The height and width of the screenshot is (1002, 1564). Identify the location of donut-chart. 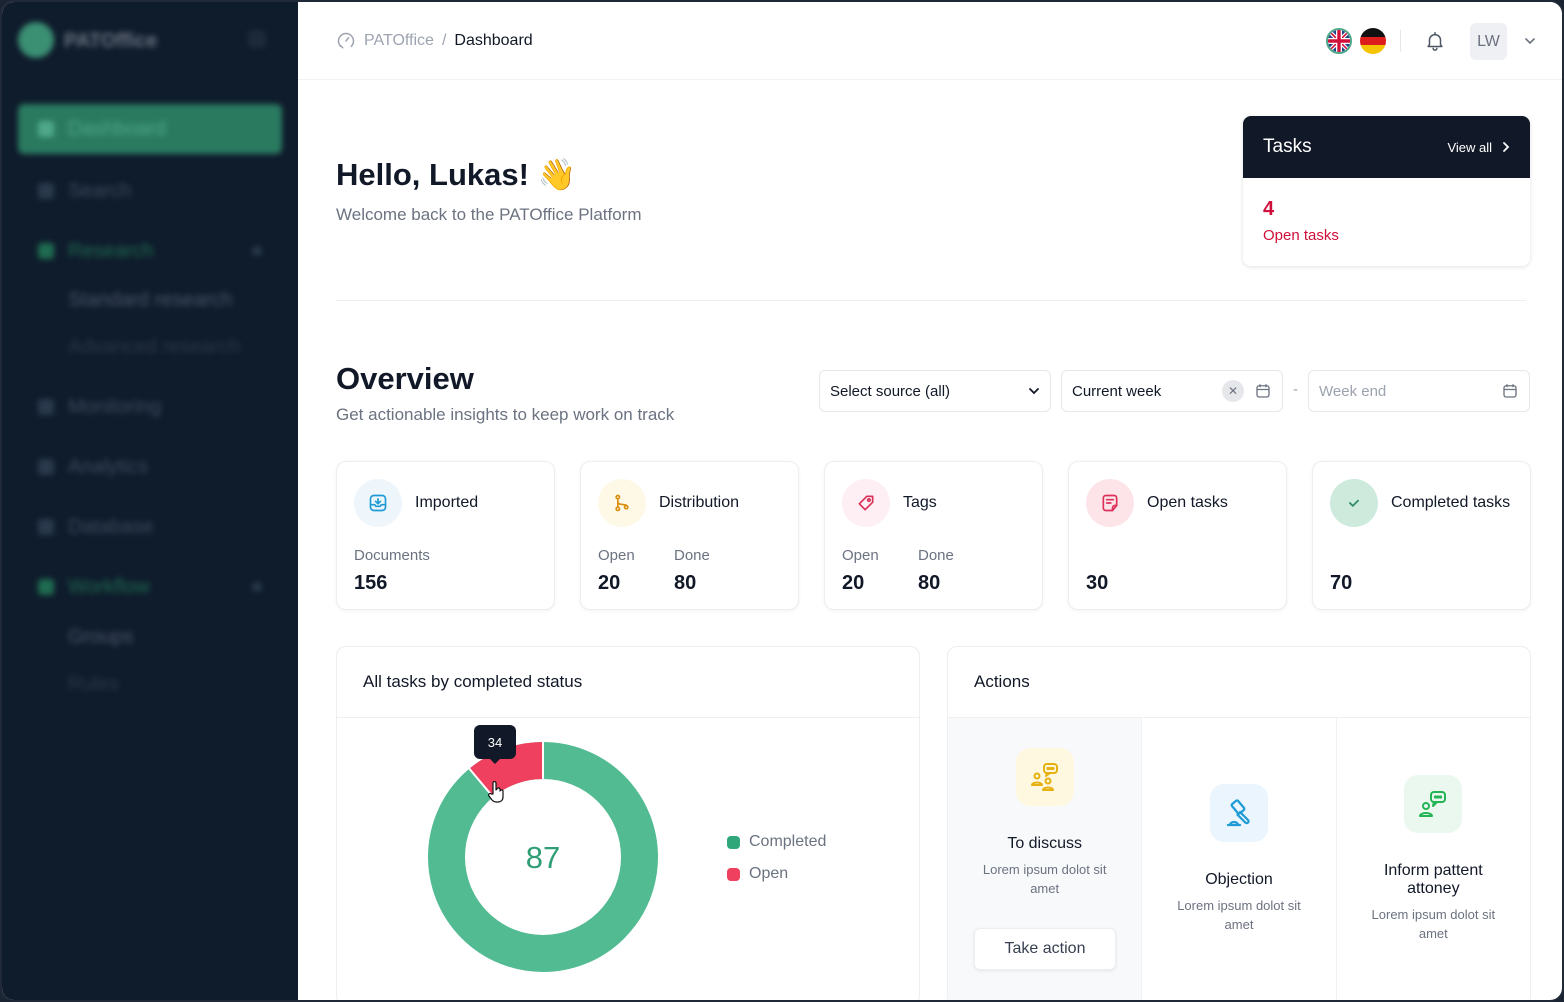
(543, 857).